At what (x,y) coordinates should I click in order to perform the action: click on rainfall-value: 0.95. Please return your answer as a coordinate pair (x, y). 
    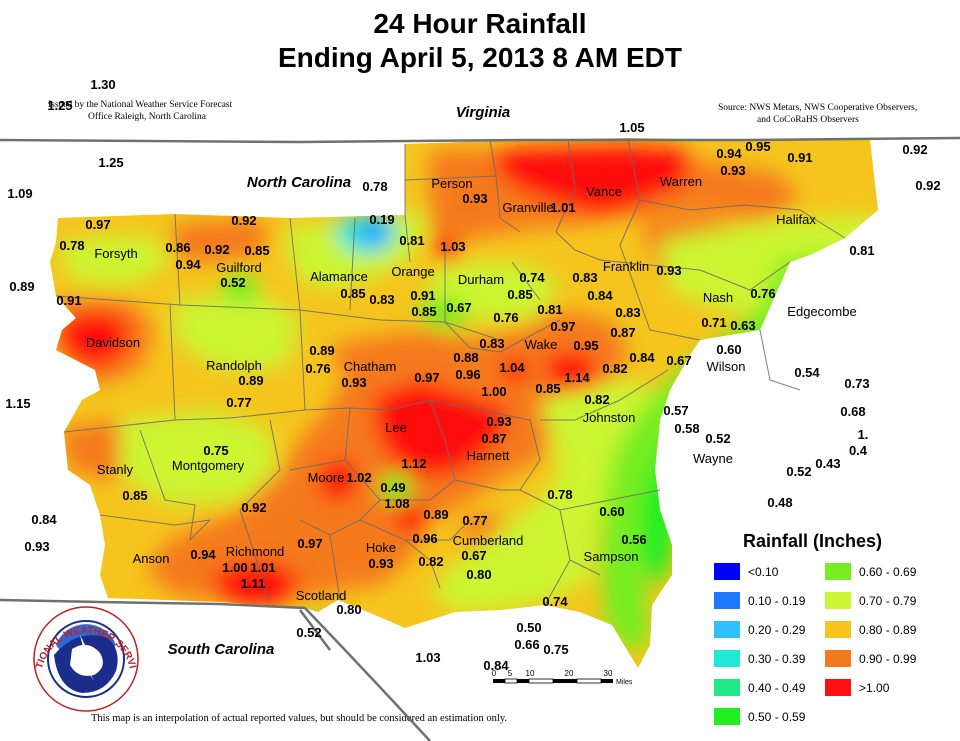
    Looking at the image, I should click on (585, 345).